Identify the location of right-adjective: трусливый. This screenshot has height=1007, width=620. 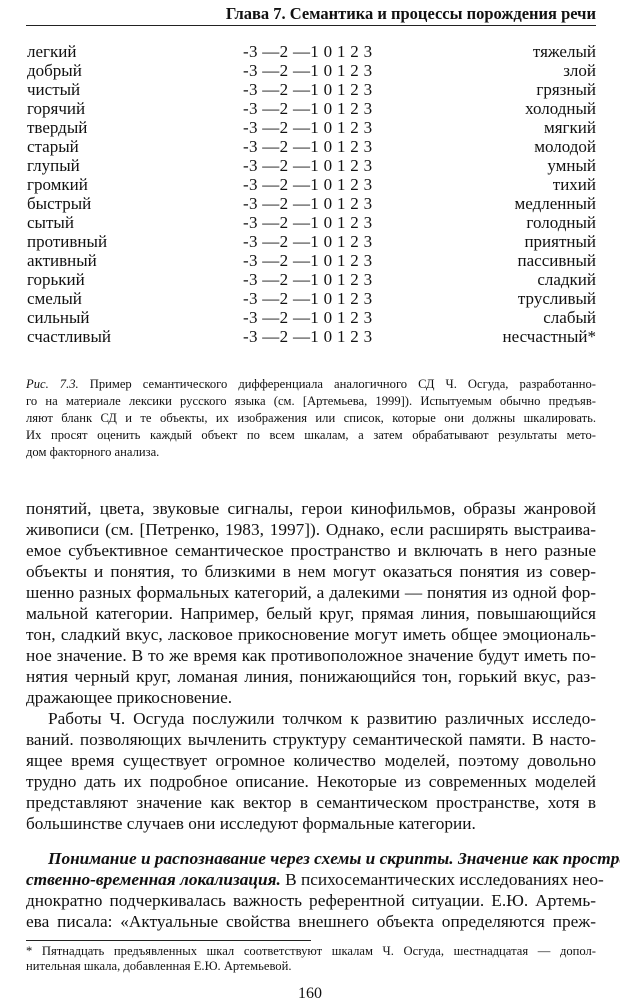
(556, 298).